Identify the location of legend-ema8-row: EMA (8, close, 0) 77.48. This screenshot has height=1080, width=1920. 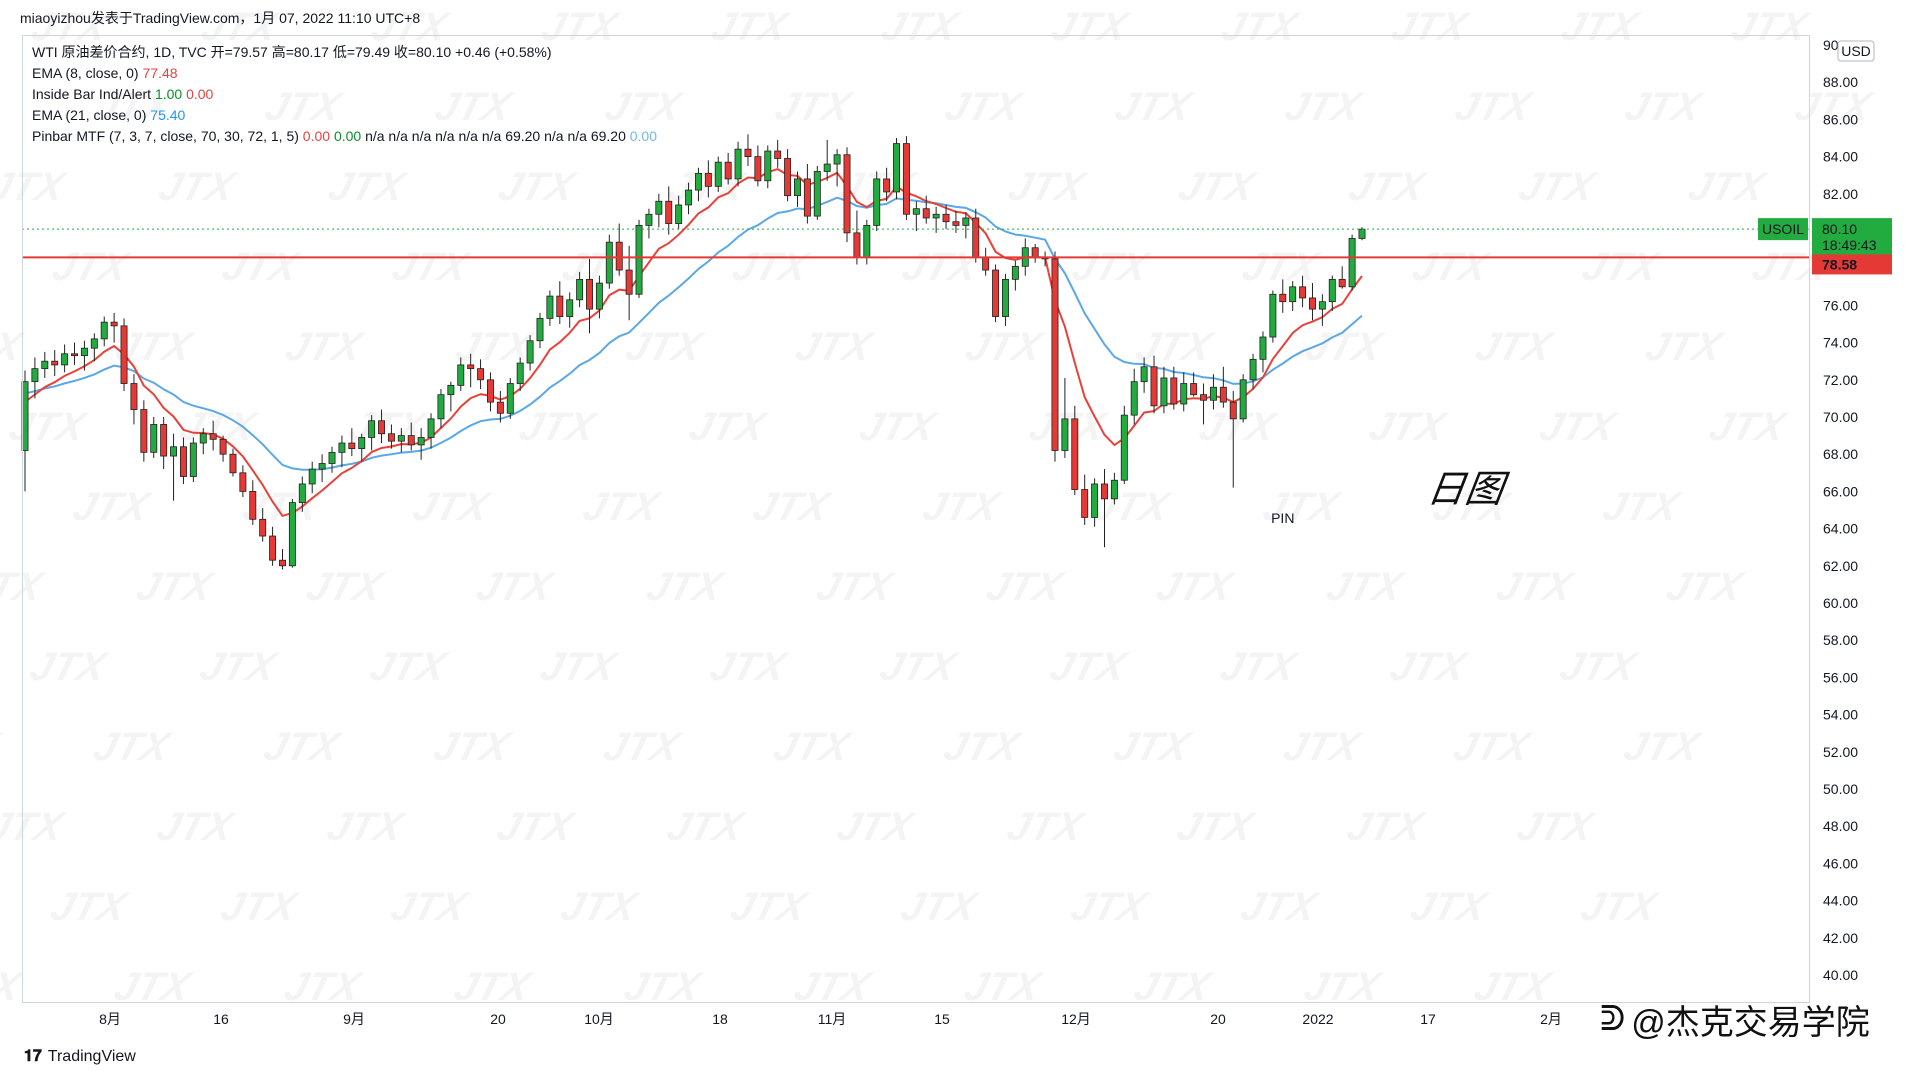
(344, 73).